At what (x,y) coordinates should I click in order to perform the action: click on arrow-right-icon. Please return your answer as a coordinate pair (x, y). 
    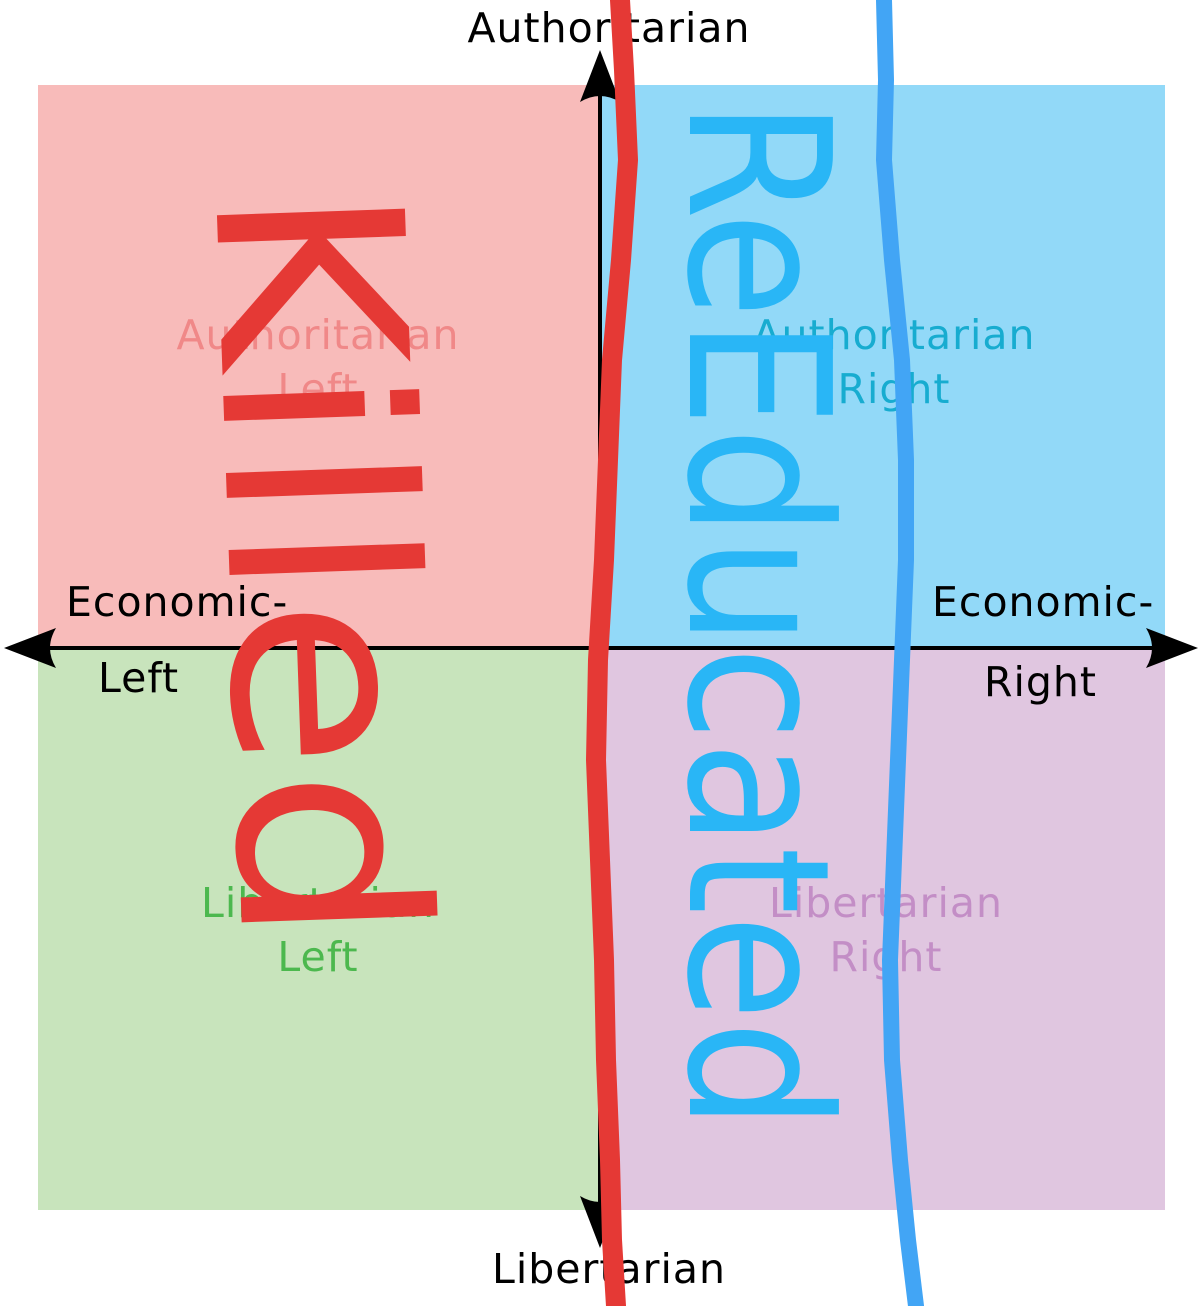
    Looking at the image, I should click on (1172, 648).